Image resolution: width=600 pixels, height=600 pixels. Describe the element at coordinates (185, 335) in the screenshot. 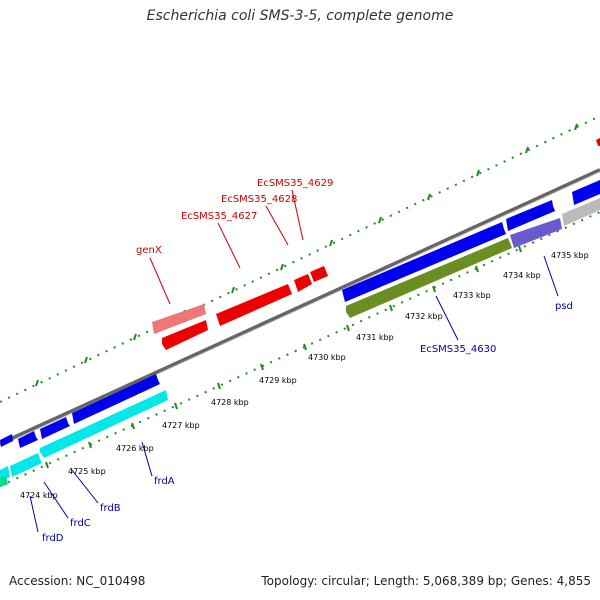

I see `gene-genX` at that location.